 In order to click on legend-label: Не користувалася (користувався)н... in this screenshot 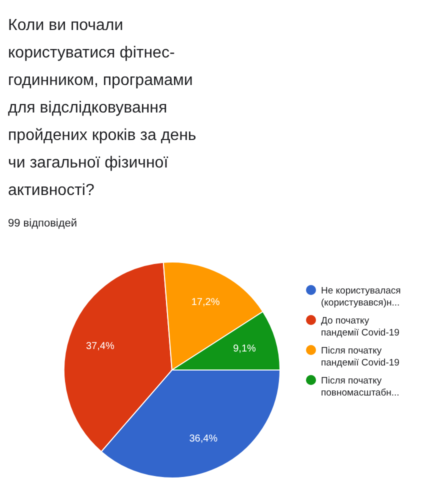, I will do `click(361, 297)`.